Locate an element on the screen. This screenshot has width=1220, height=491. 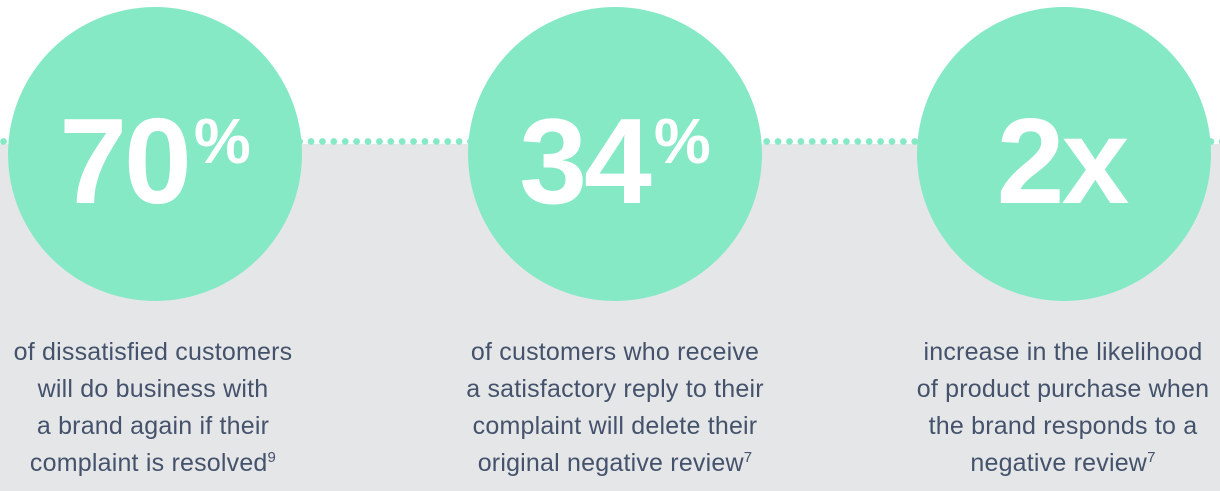
stat-value: 2x is located at coordinates (1064, 160).